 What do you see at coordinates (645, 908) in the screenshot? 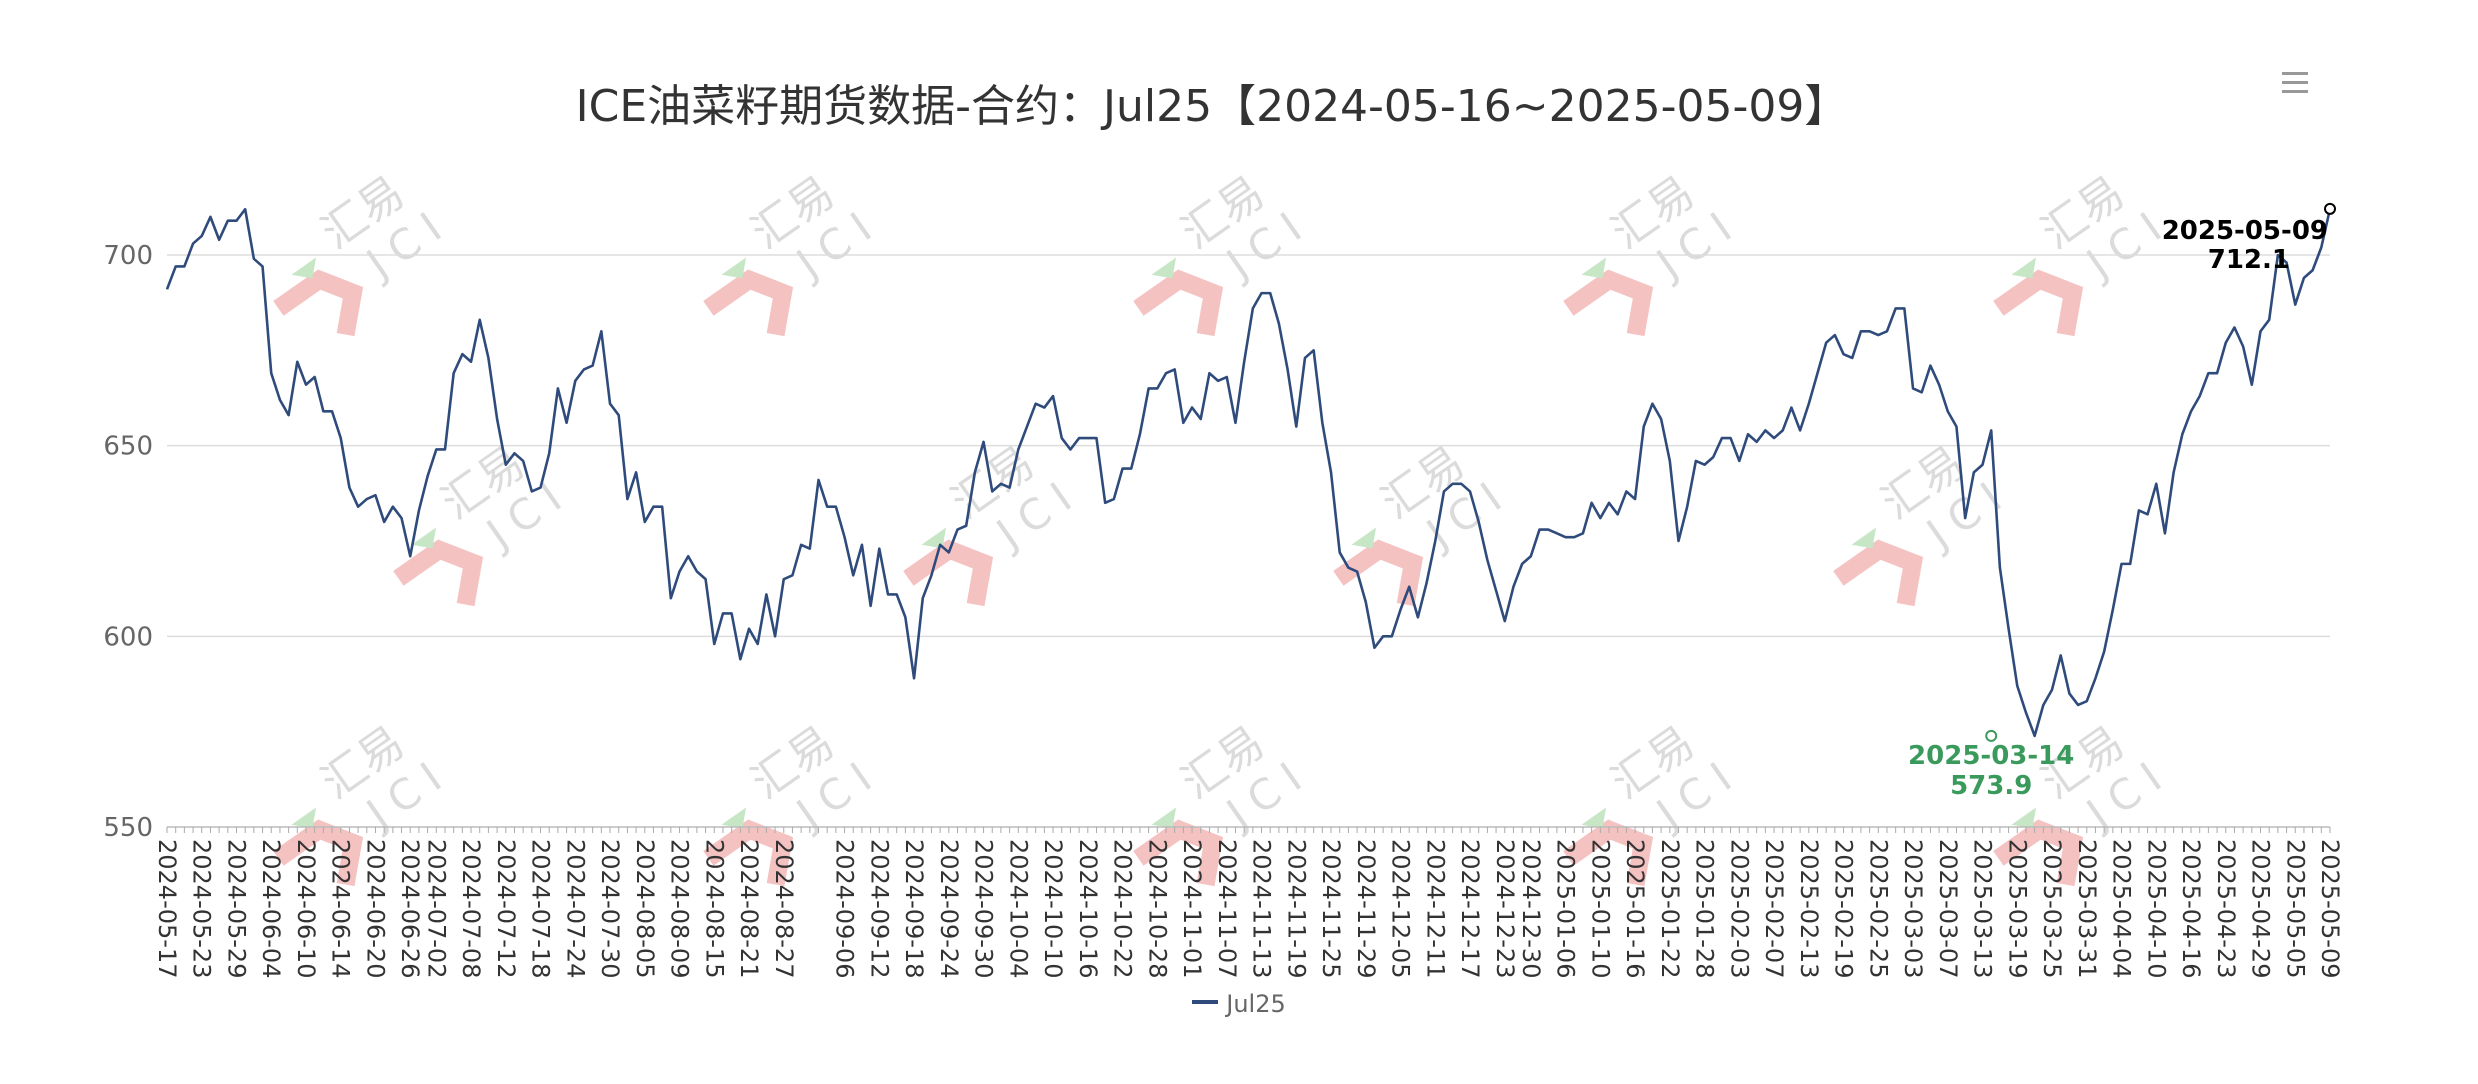
I see `x-tick-label: 2024-08-05` at bounding box center [645, 908].